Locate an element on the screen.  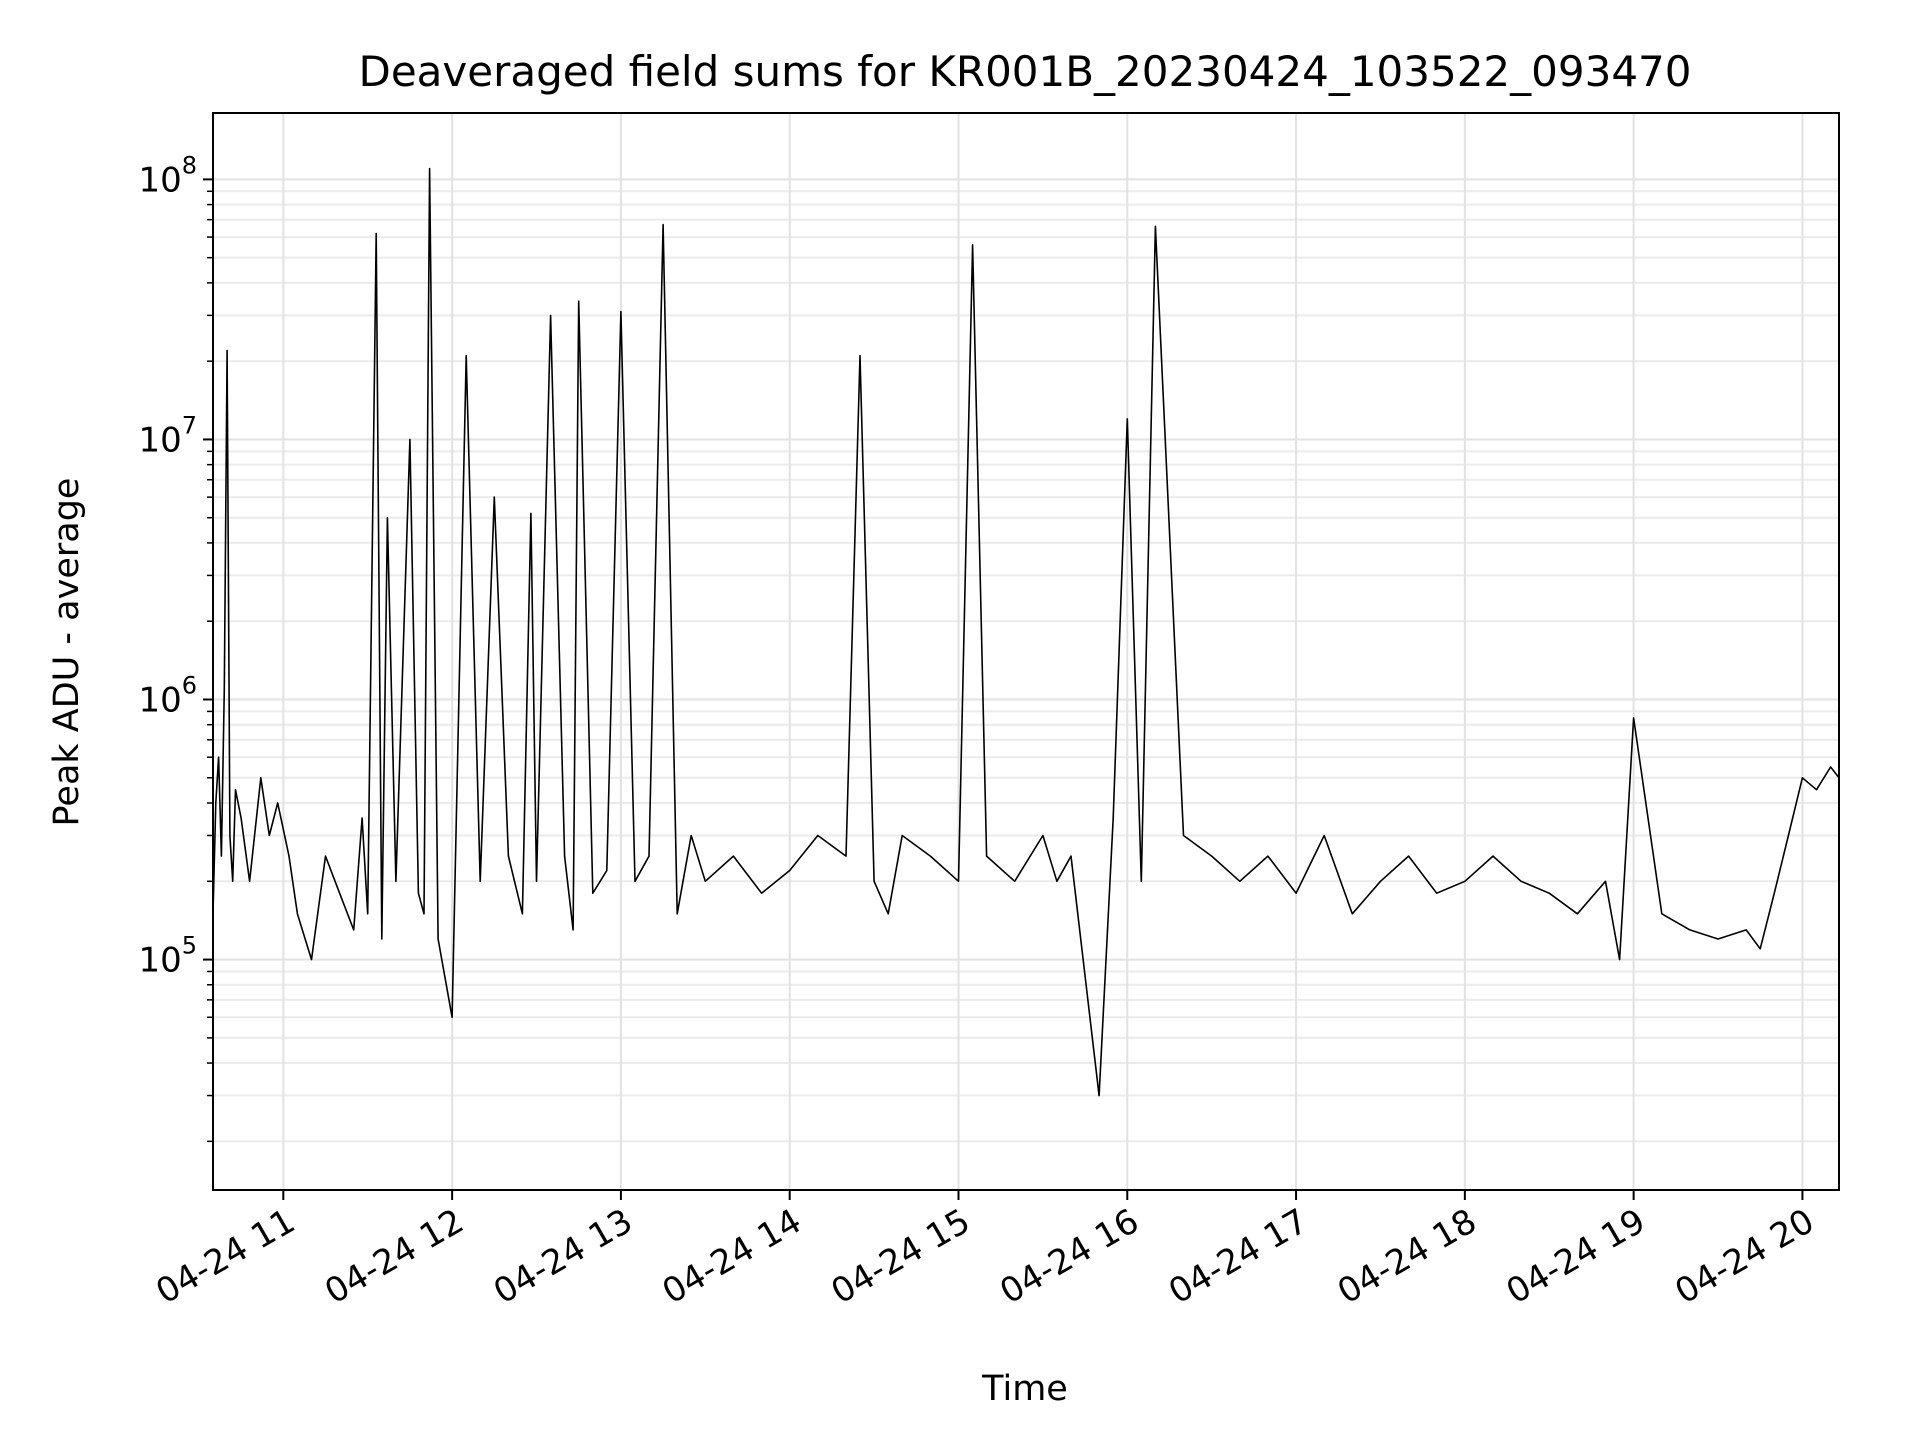
x-tick-label: 04-24 12 is located at coordinates (394, 1256).